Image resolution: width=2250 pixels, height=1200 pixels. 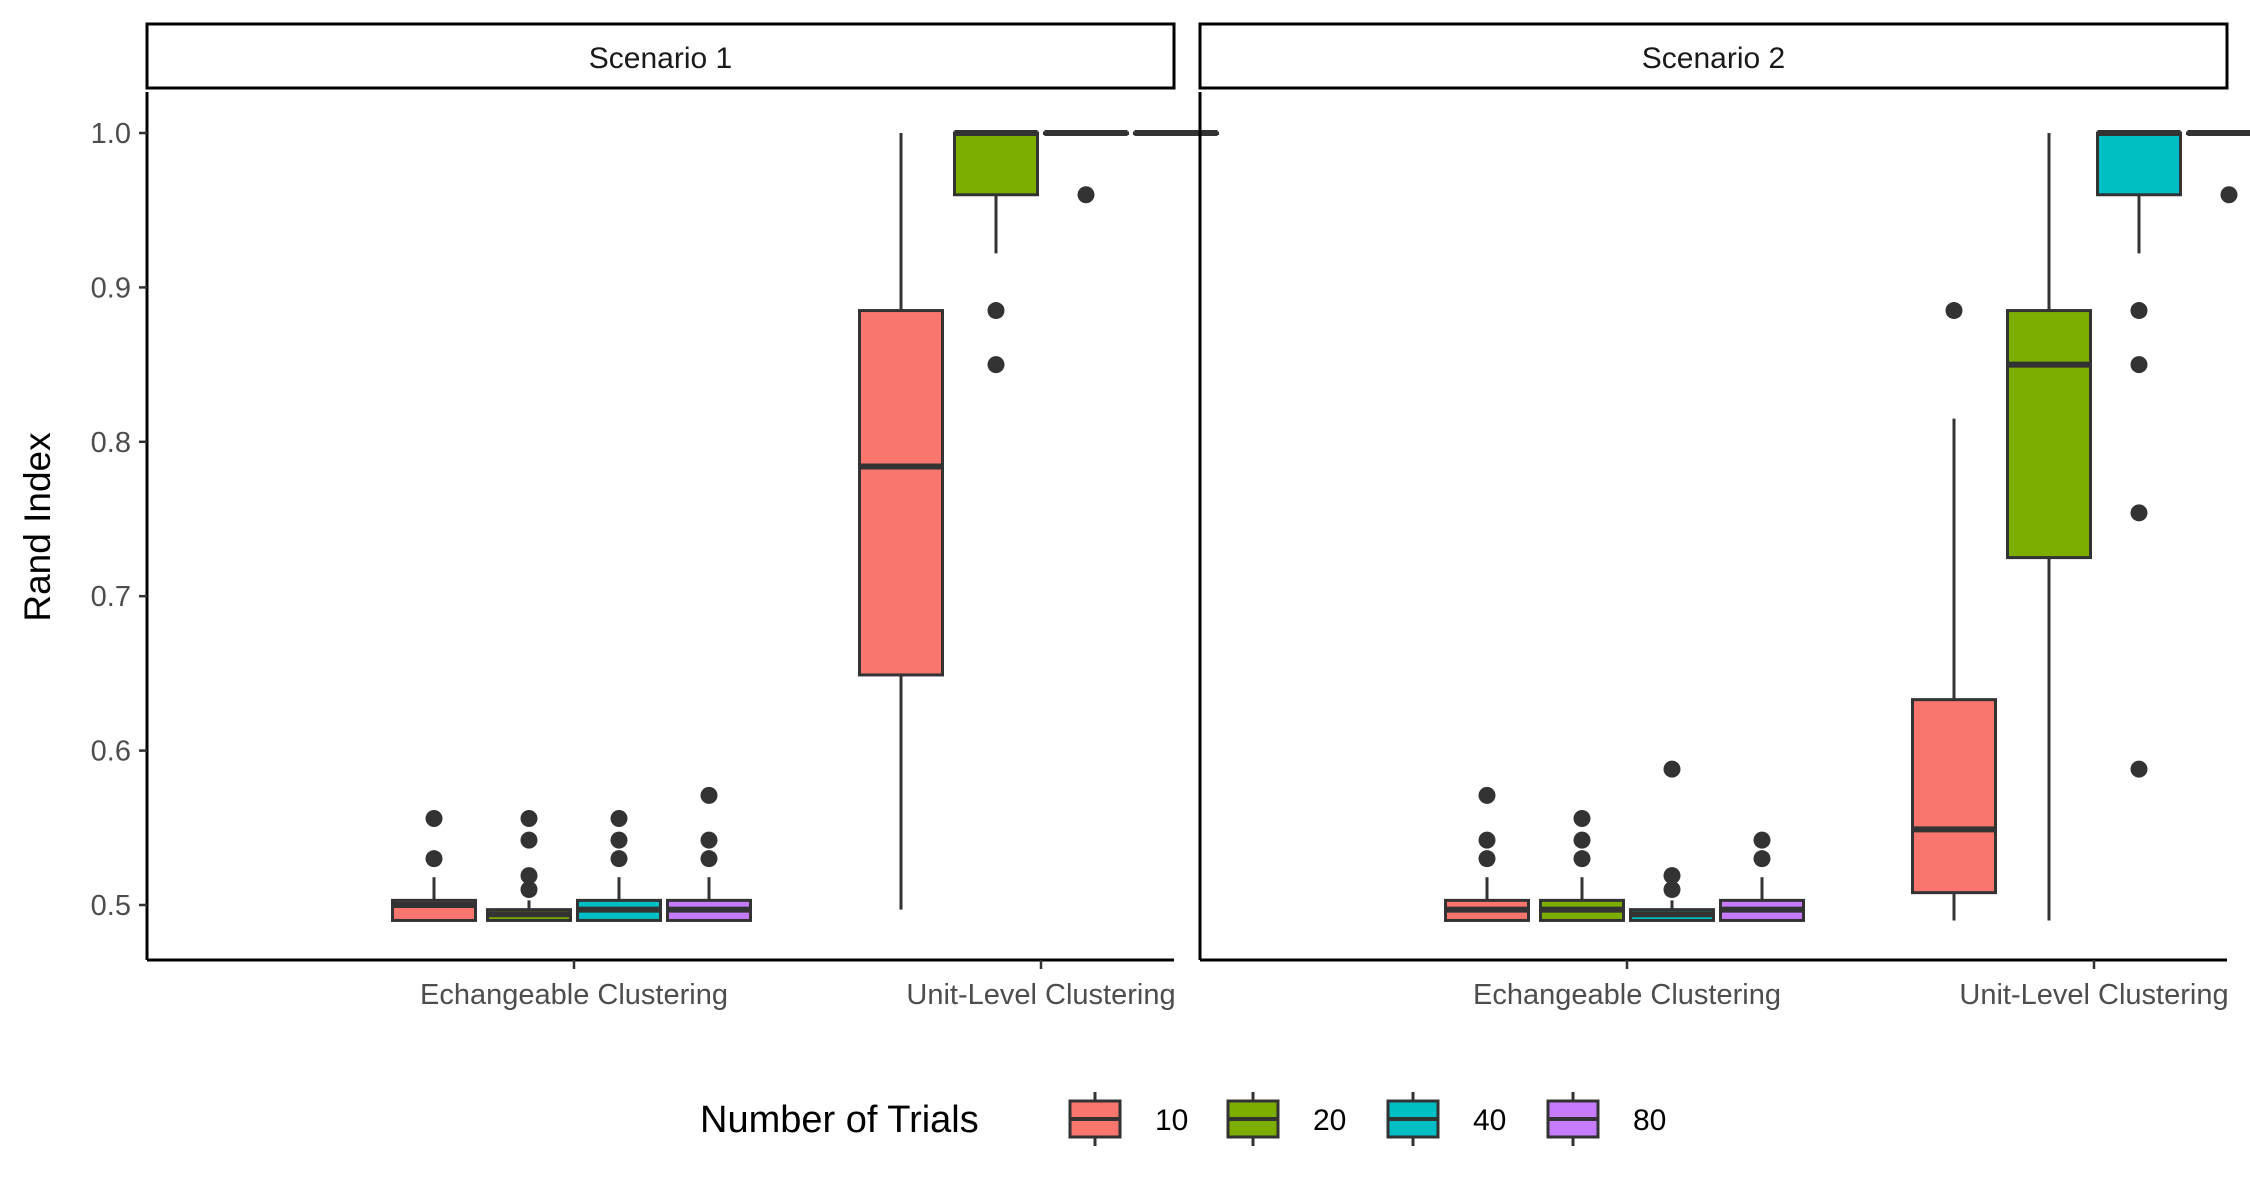 What do you see at coordinates (37, 527) in the screenshot?
I see `y-axis-title: Rand Index` at bounding box center [37, 527].